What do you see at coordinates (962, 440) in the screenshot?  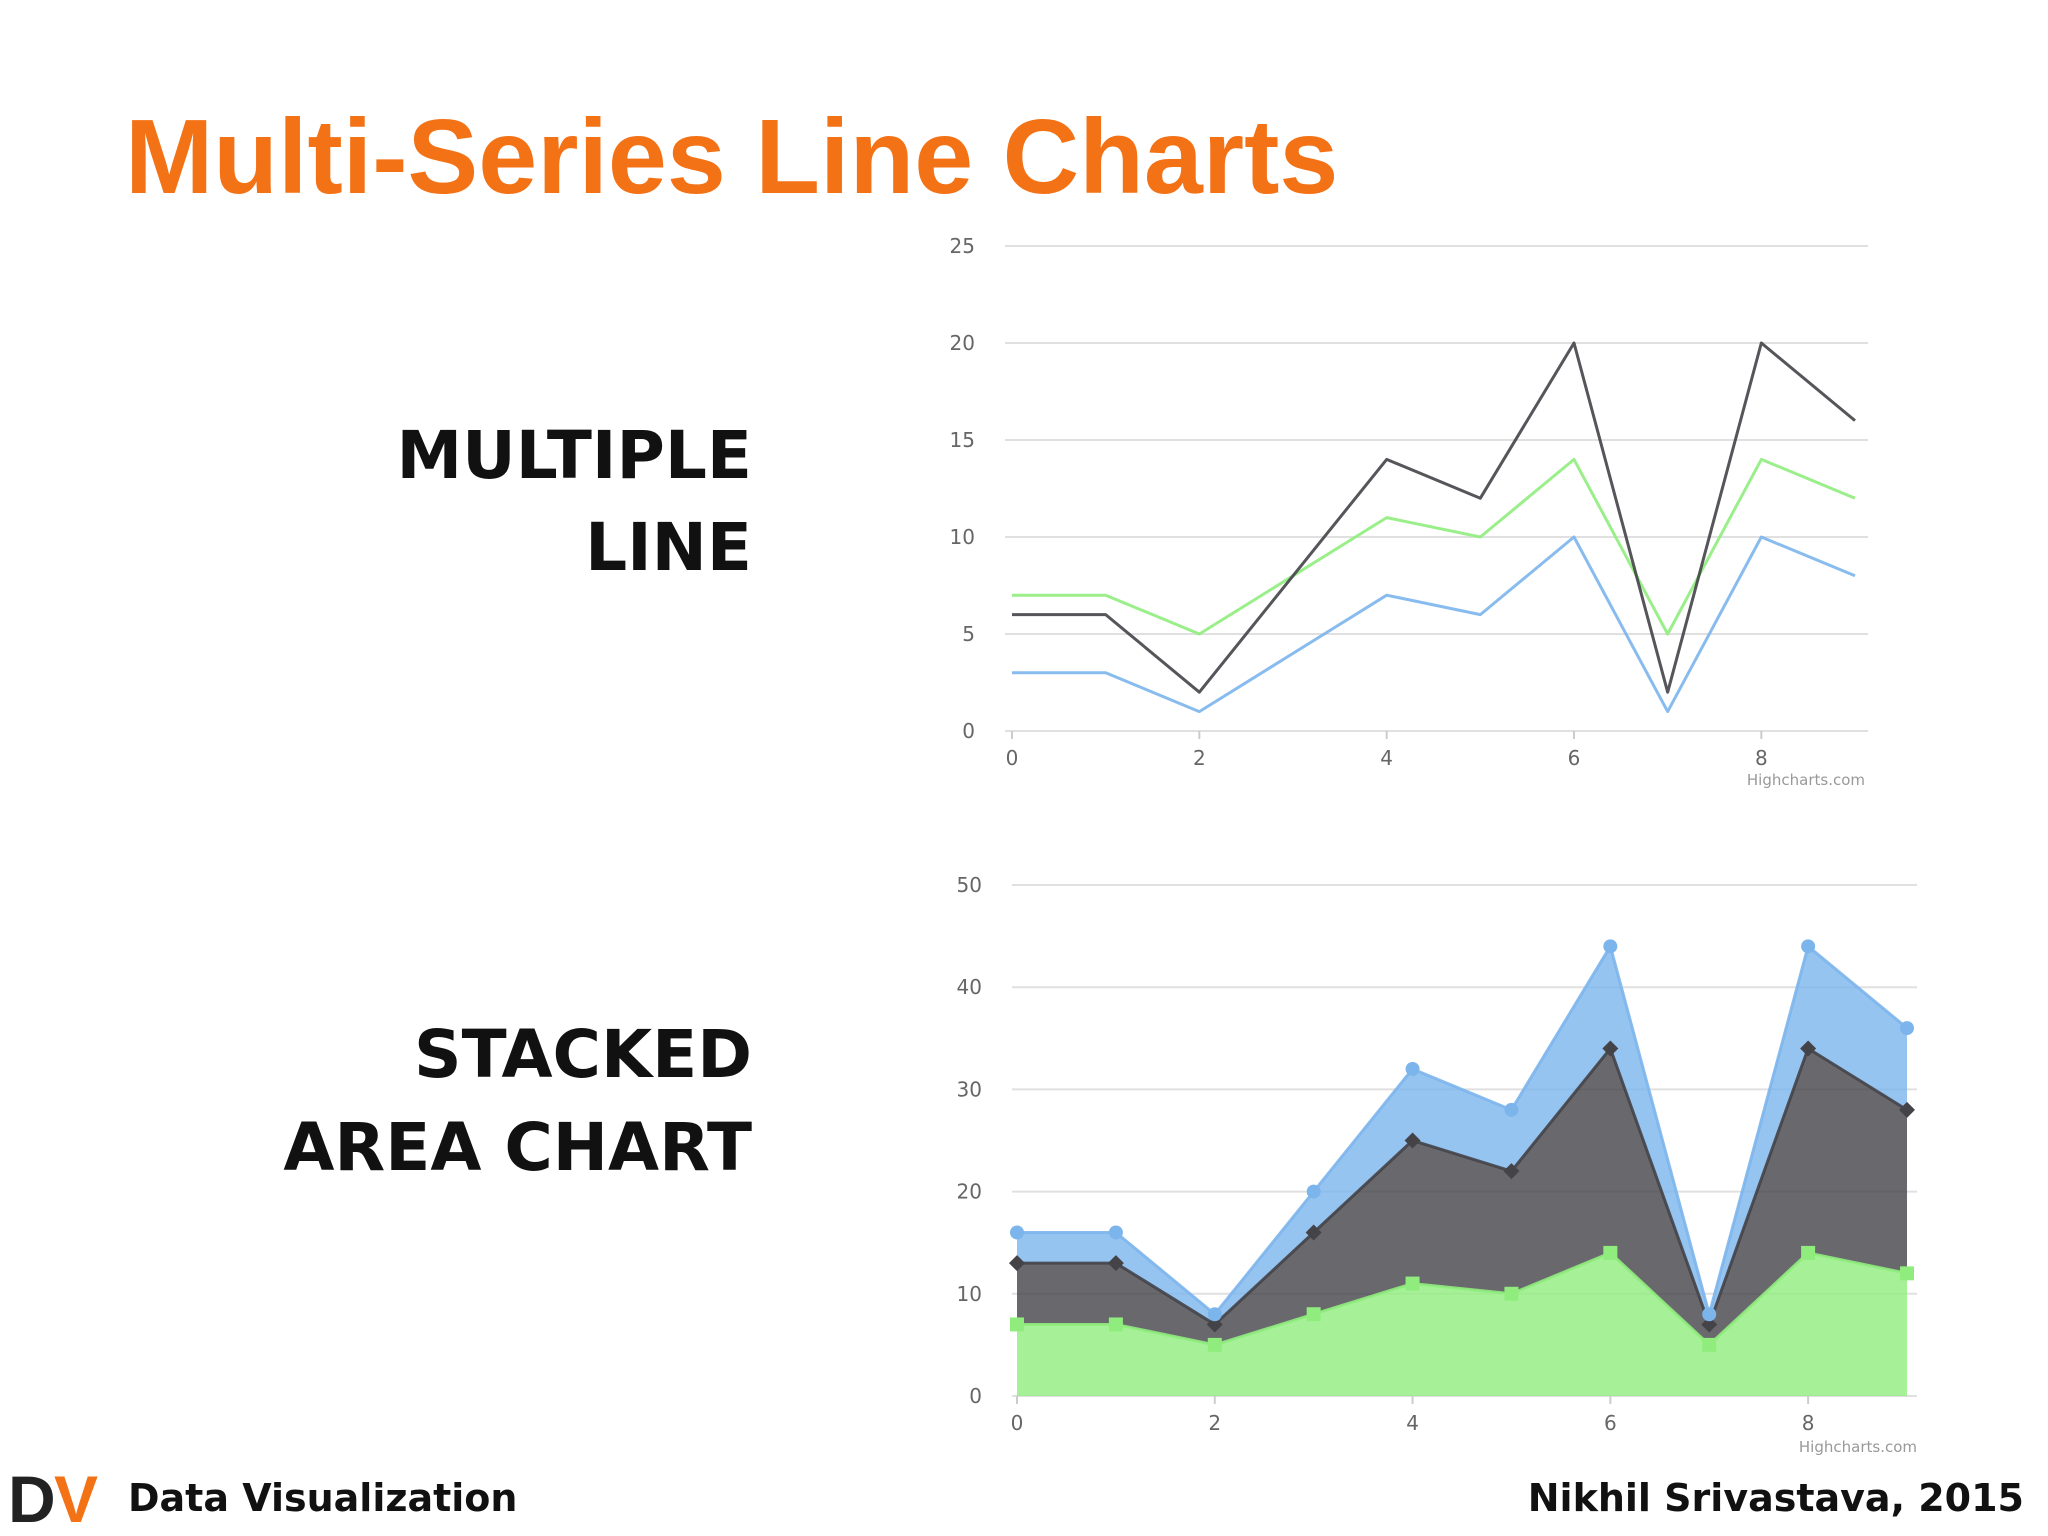 I see `y-tick-label: 15` at bounding box center [962, 440].